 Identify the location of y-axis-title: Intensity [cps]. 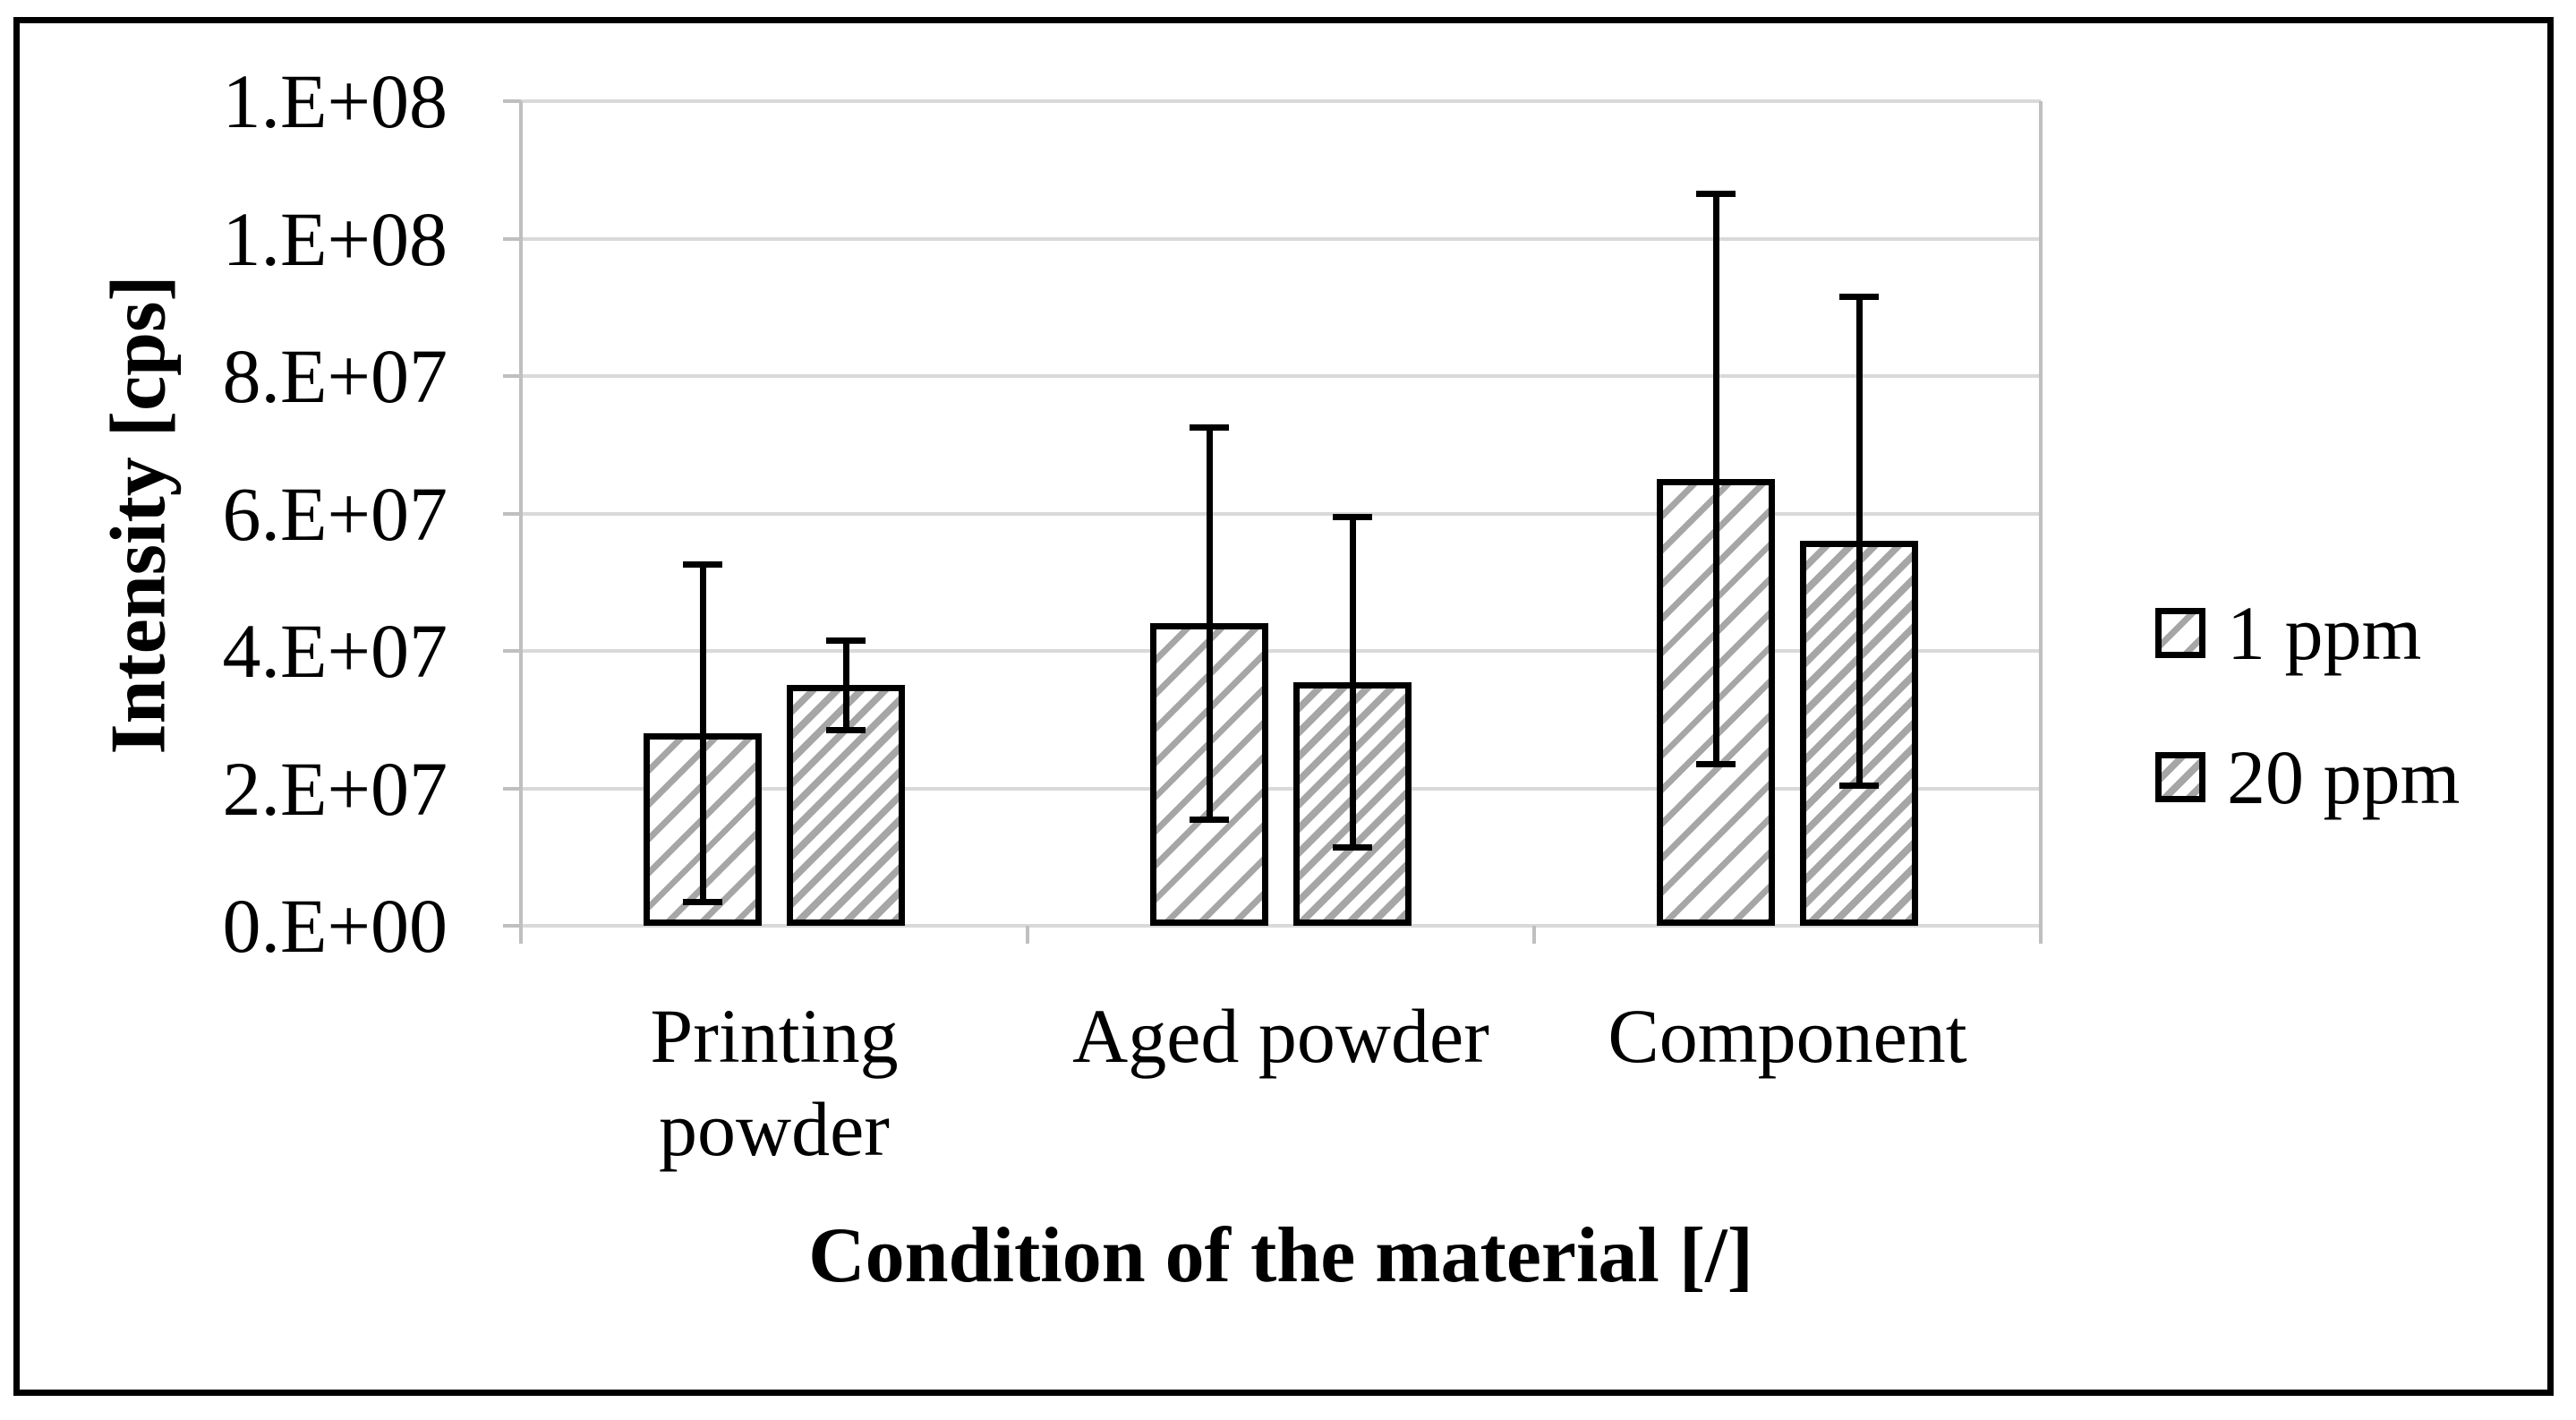
(139, 515).